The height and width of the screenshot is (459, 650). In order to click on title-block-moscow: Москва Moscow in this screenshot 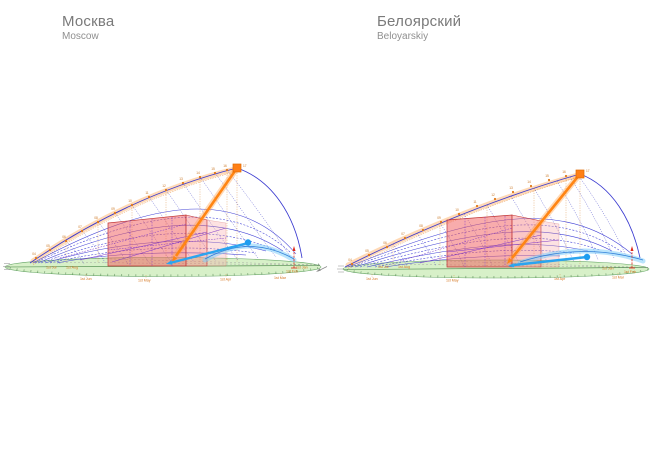, I will do `click(88, 28)`.